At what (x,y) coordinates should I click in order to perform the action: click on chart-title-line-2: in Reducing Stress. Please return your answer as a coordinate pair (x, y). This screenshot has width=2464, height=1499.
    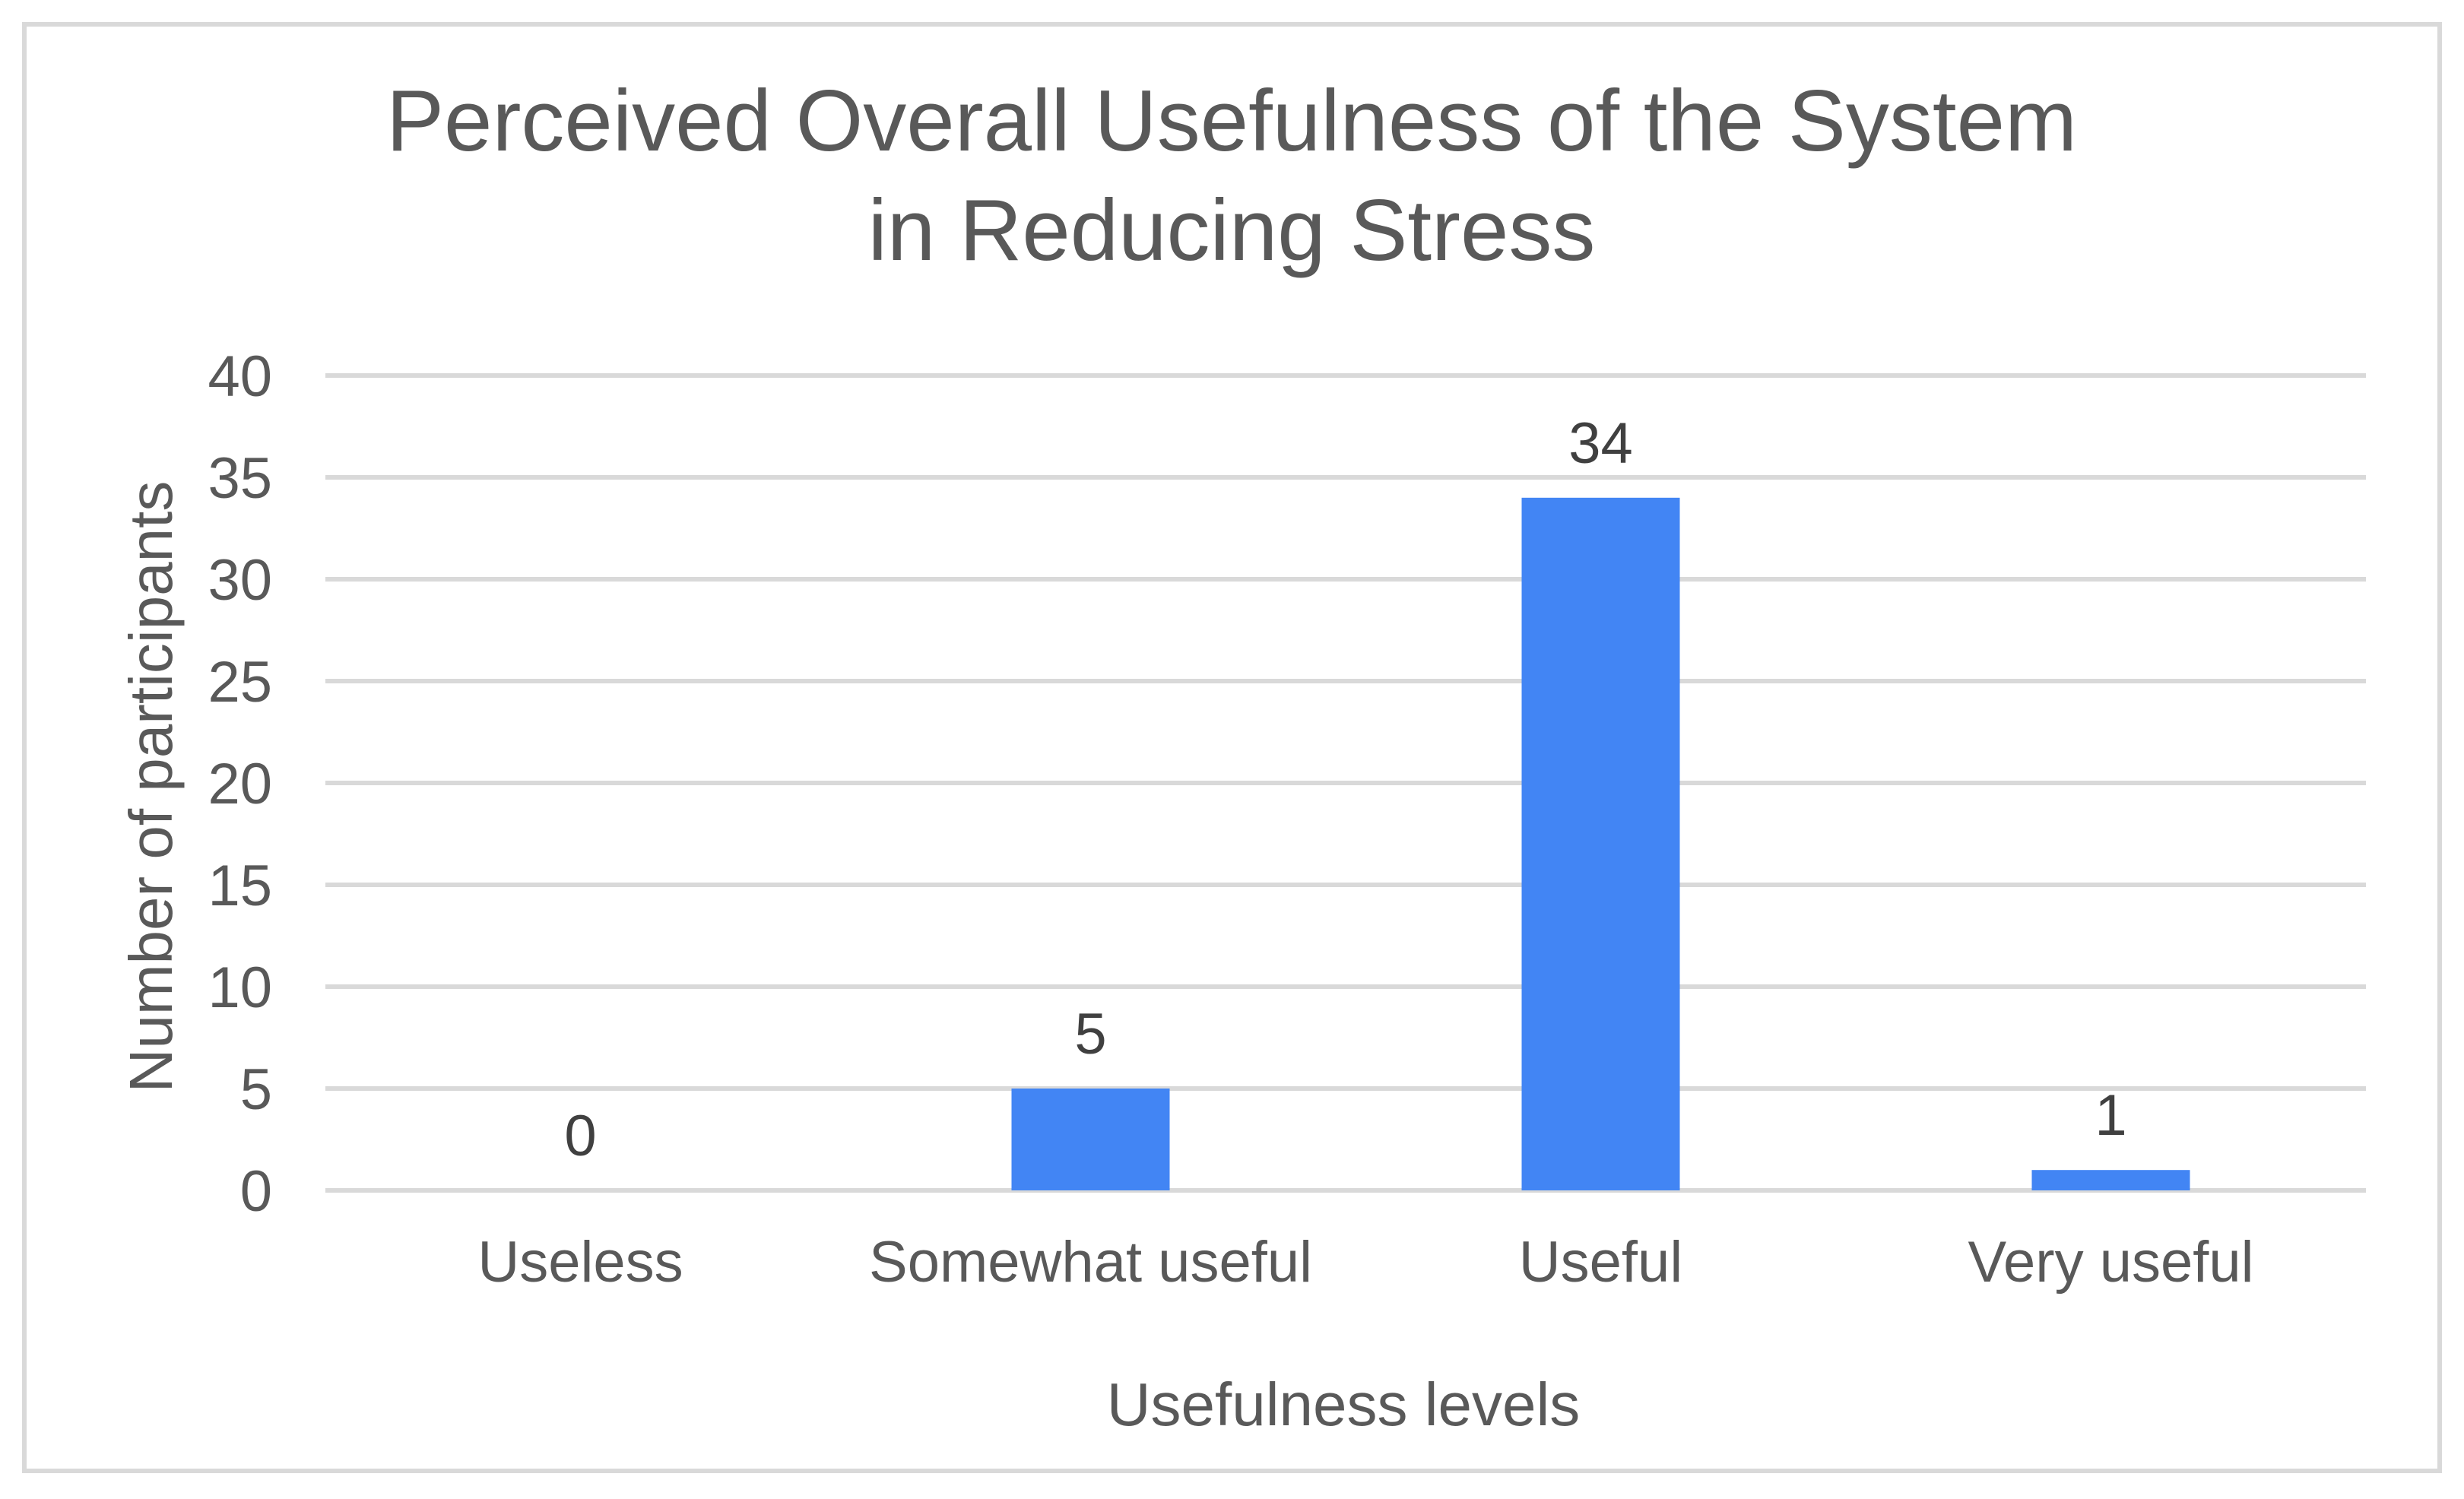
    Looking at the image, I should click on (1232, 231).